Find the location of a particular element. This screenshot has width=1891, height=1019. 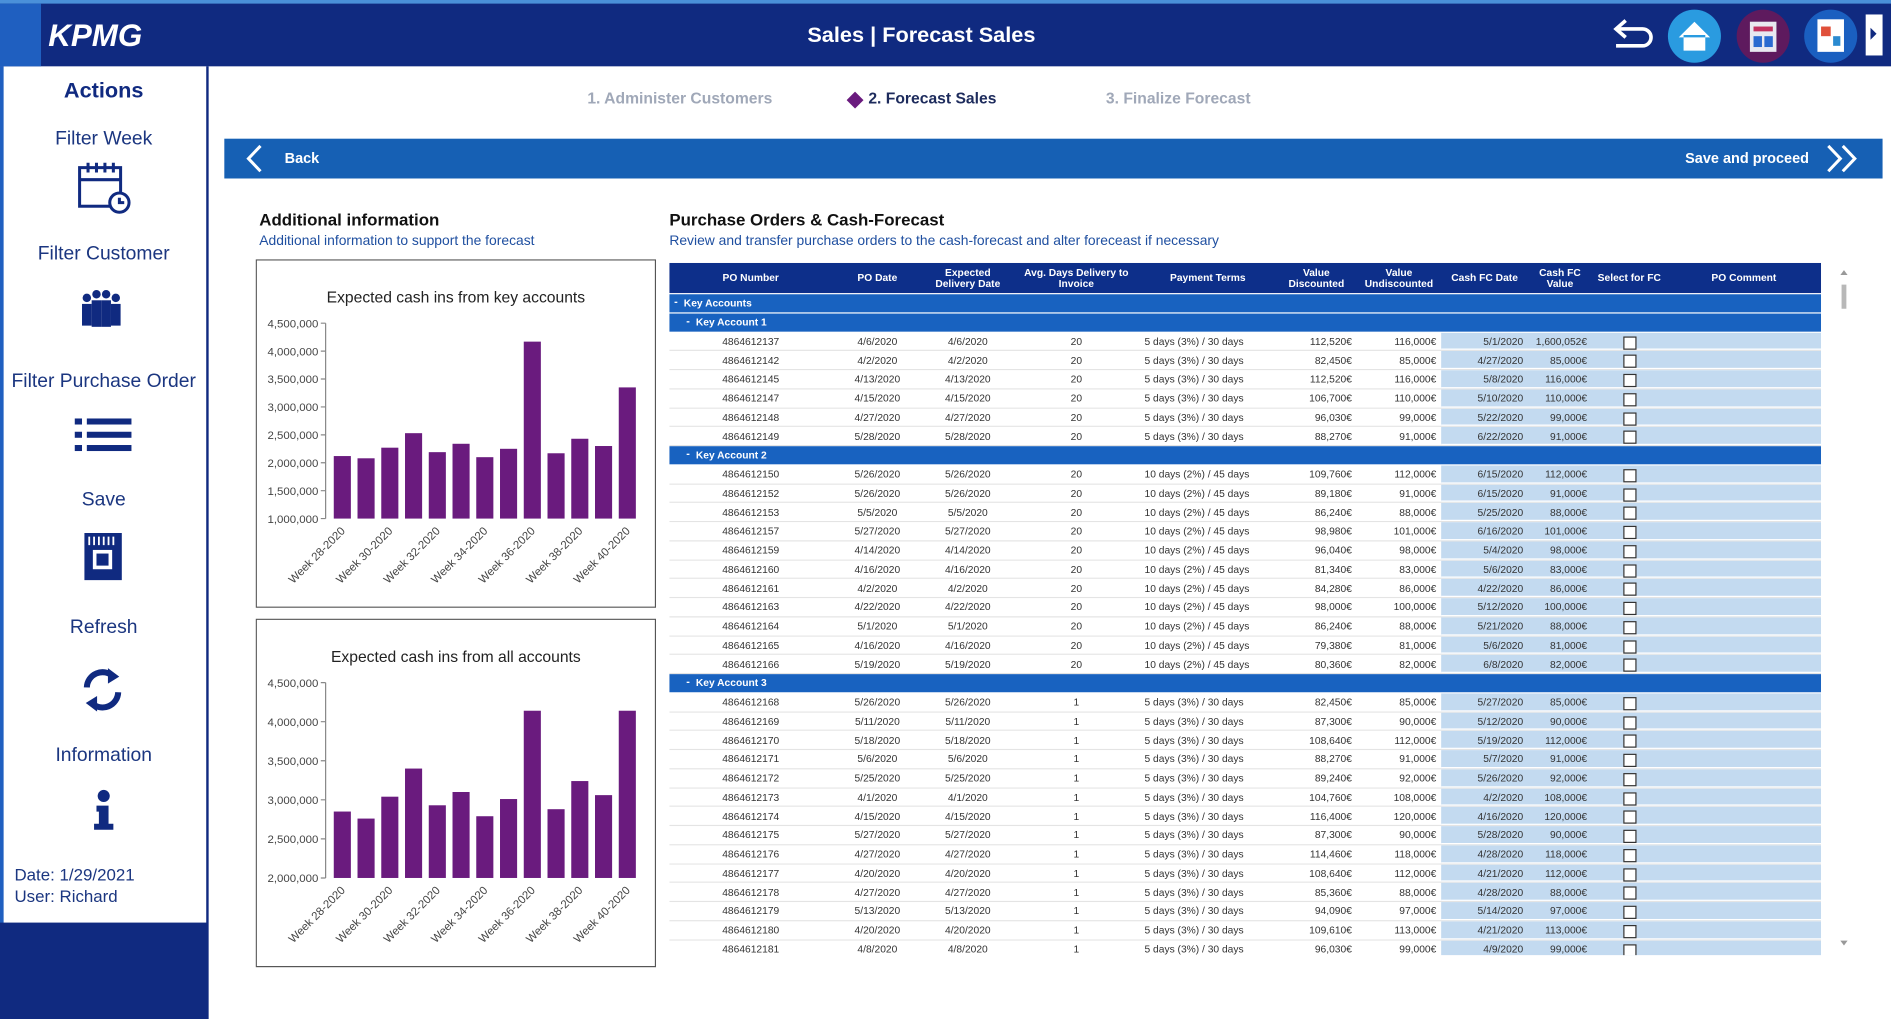

return-button is located at coordinates (1633, 33).